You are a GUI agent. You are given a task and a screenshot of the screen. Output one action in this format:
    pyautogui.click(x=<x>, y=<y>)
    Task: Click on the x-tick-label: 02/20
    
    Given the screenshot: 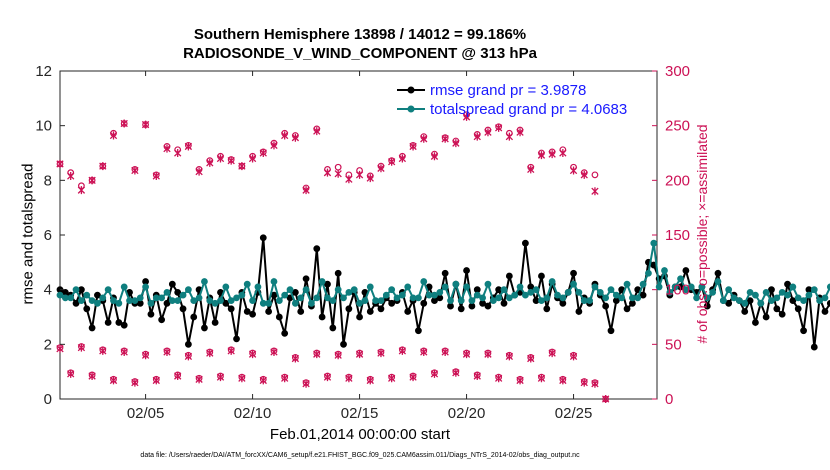 What is the action you would take?
    pyautogui.click(x=467, y=413)
    